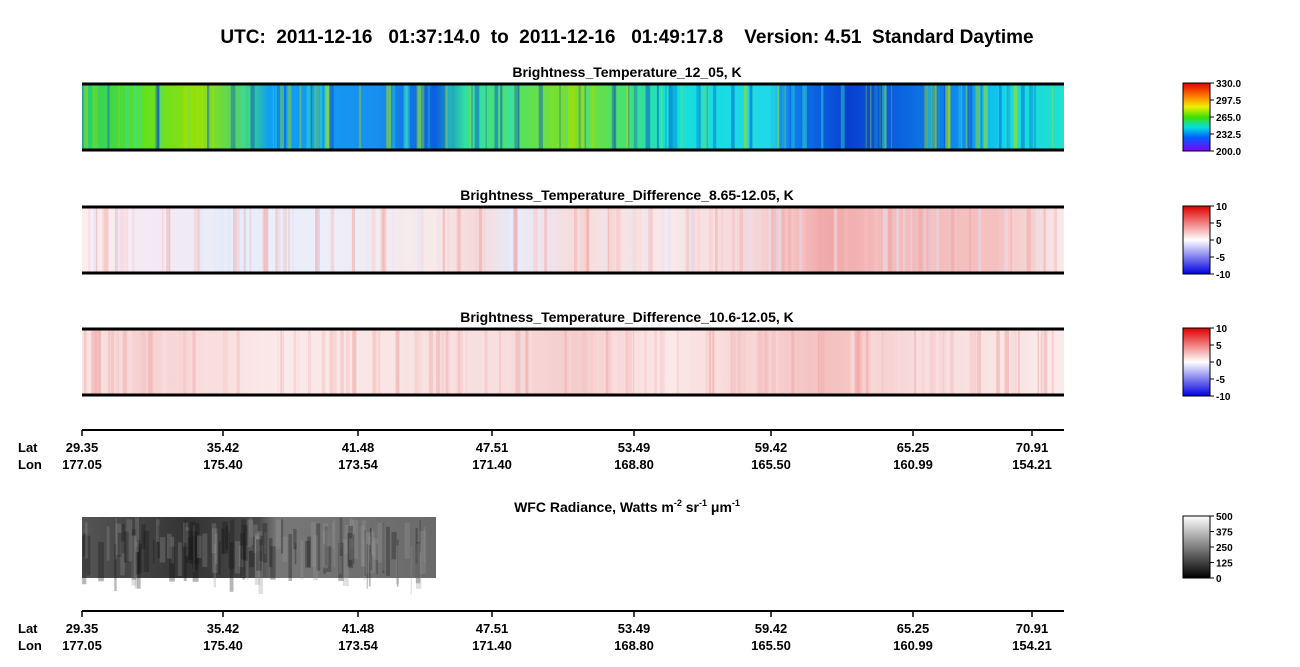  What do you see at coordinates (358, 628) in the screenshot?
I see `lat-value: 41.48` at bounding box center [358, 628].